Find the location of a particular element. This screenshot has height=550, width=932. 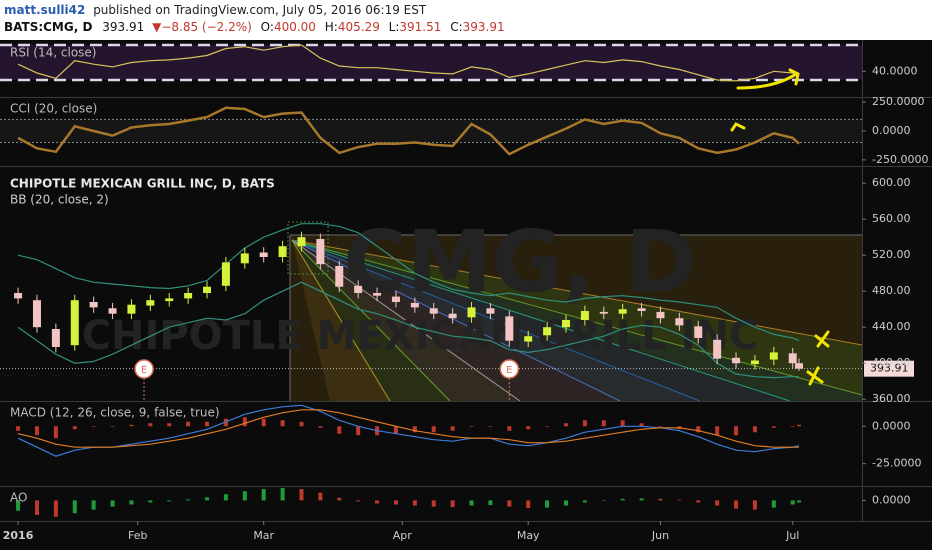

panel-title: CHIPOTLE MEXICAN GRILL INC, D, BATS is located at coordinates (142, 184).